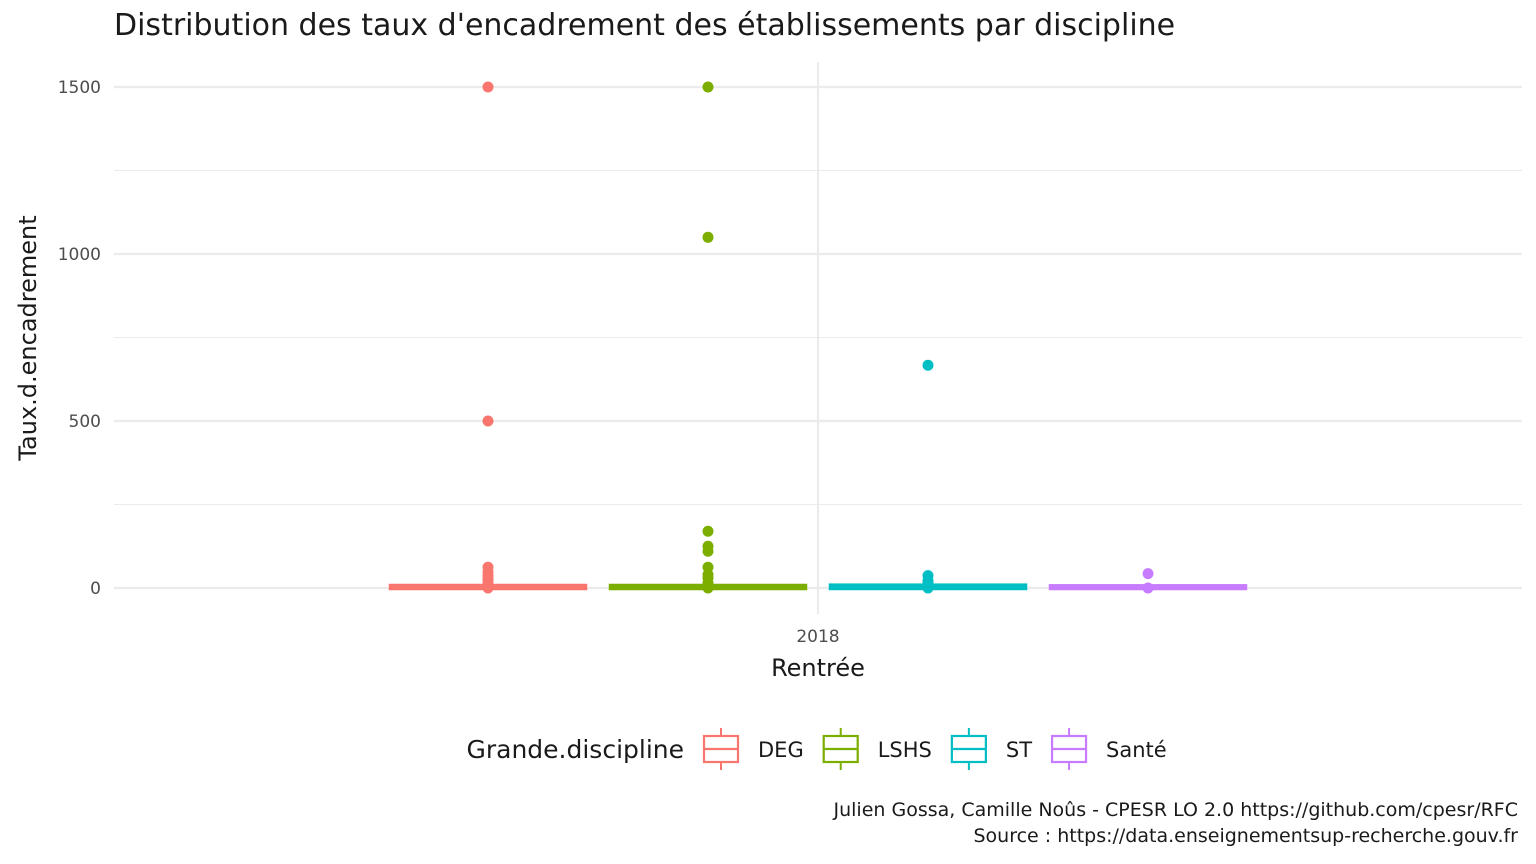 This screenshot has width=1536, height=864. I want to click on legend-label: Santé, so click(1136, 750).